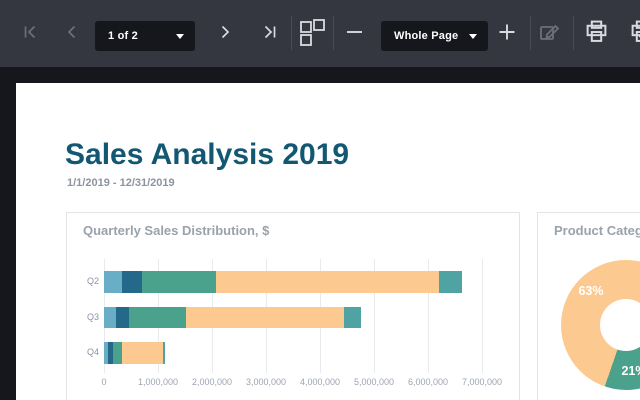  What do you see at coordinates (121, 183) in the screenshot?
I see `report-date-range: 1/1/2019 - 12/31/2019` at bounding box center [121, 183].